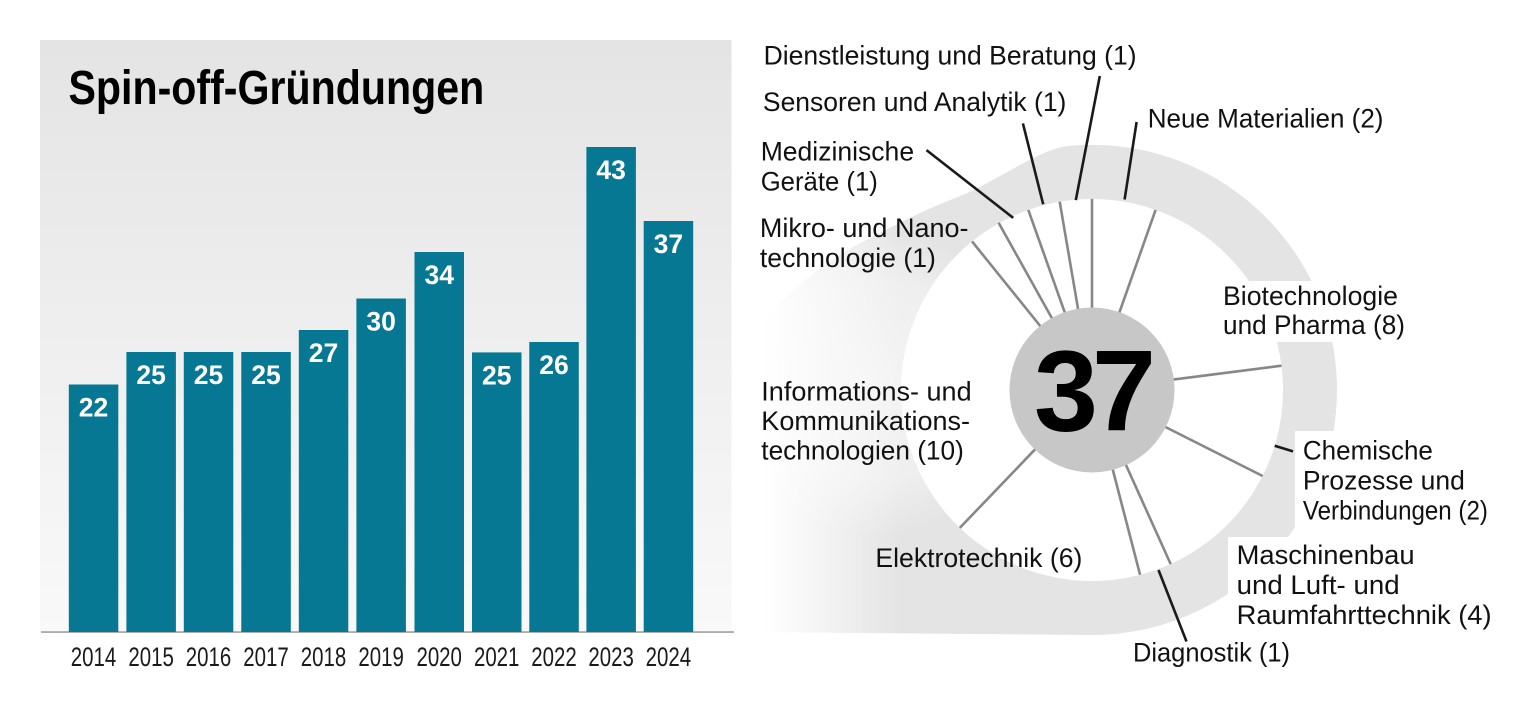 This screenshot has width=1536, height=722. What do you see at coordinates (978, 558) in the screenshot?
I see `svg-text: Elektrotechnik (6)` at bounding box center [978, 558].